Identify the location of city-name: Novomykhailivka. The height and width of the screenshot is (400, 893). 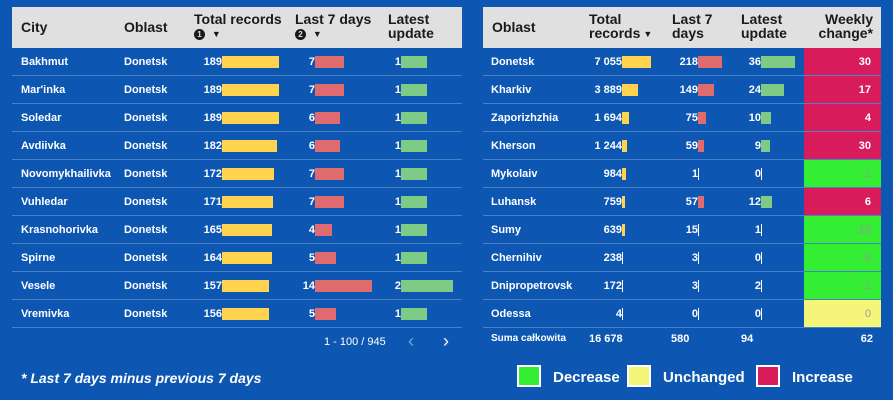
(66, 173).